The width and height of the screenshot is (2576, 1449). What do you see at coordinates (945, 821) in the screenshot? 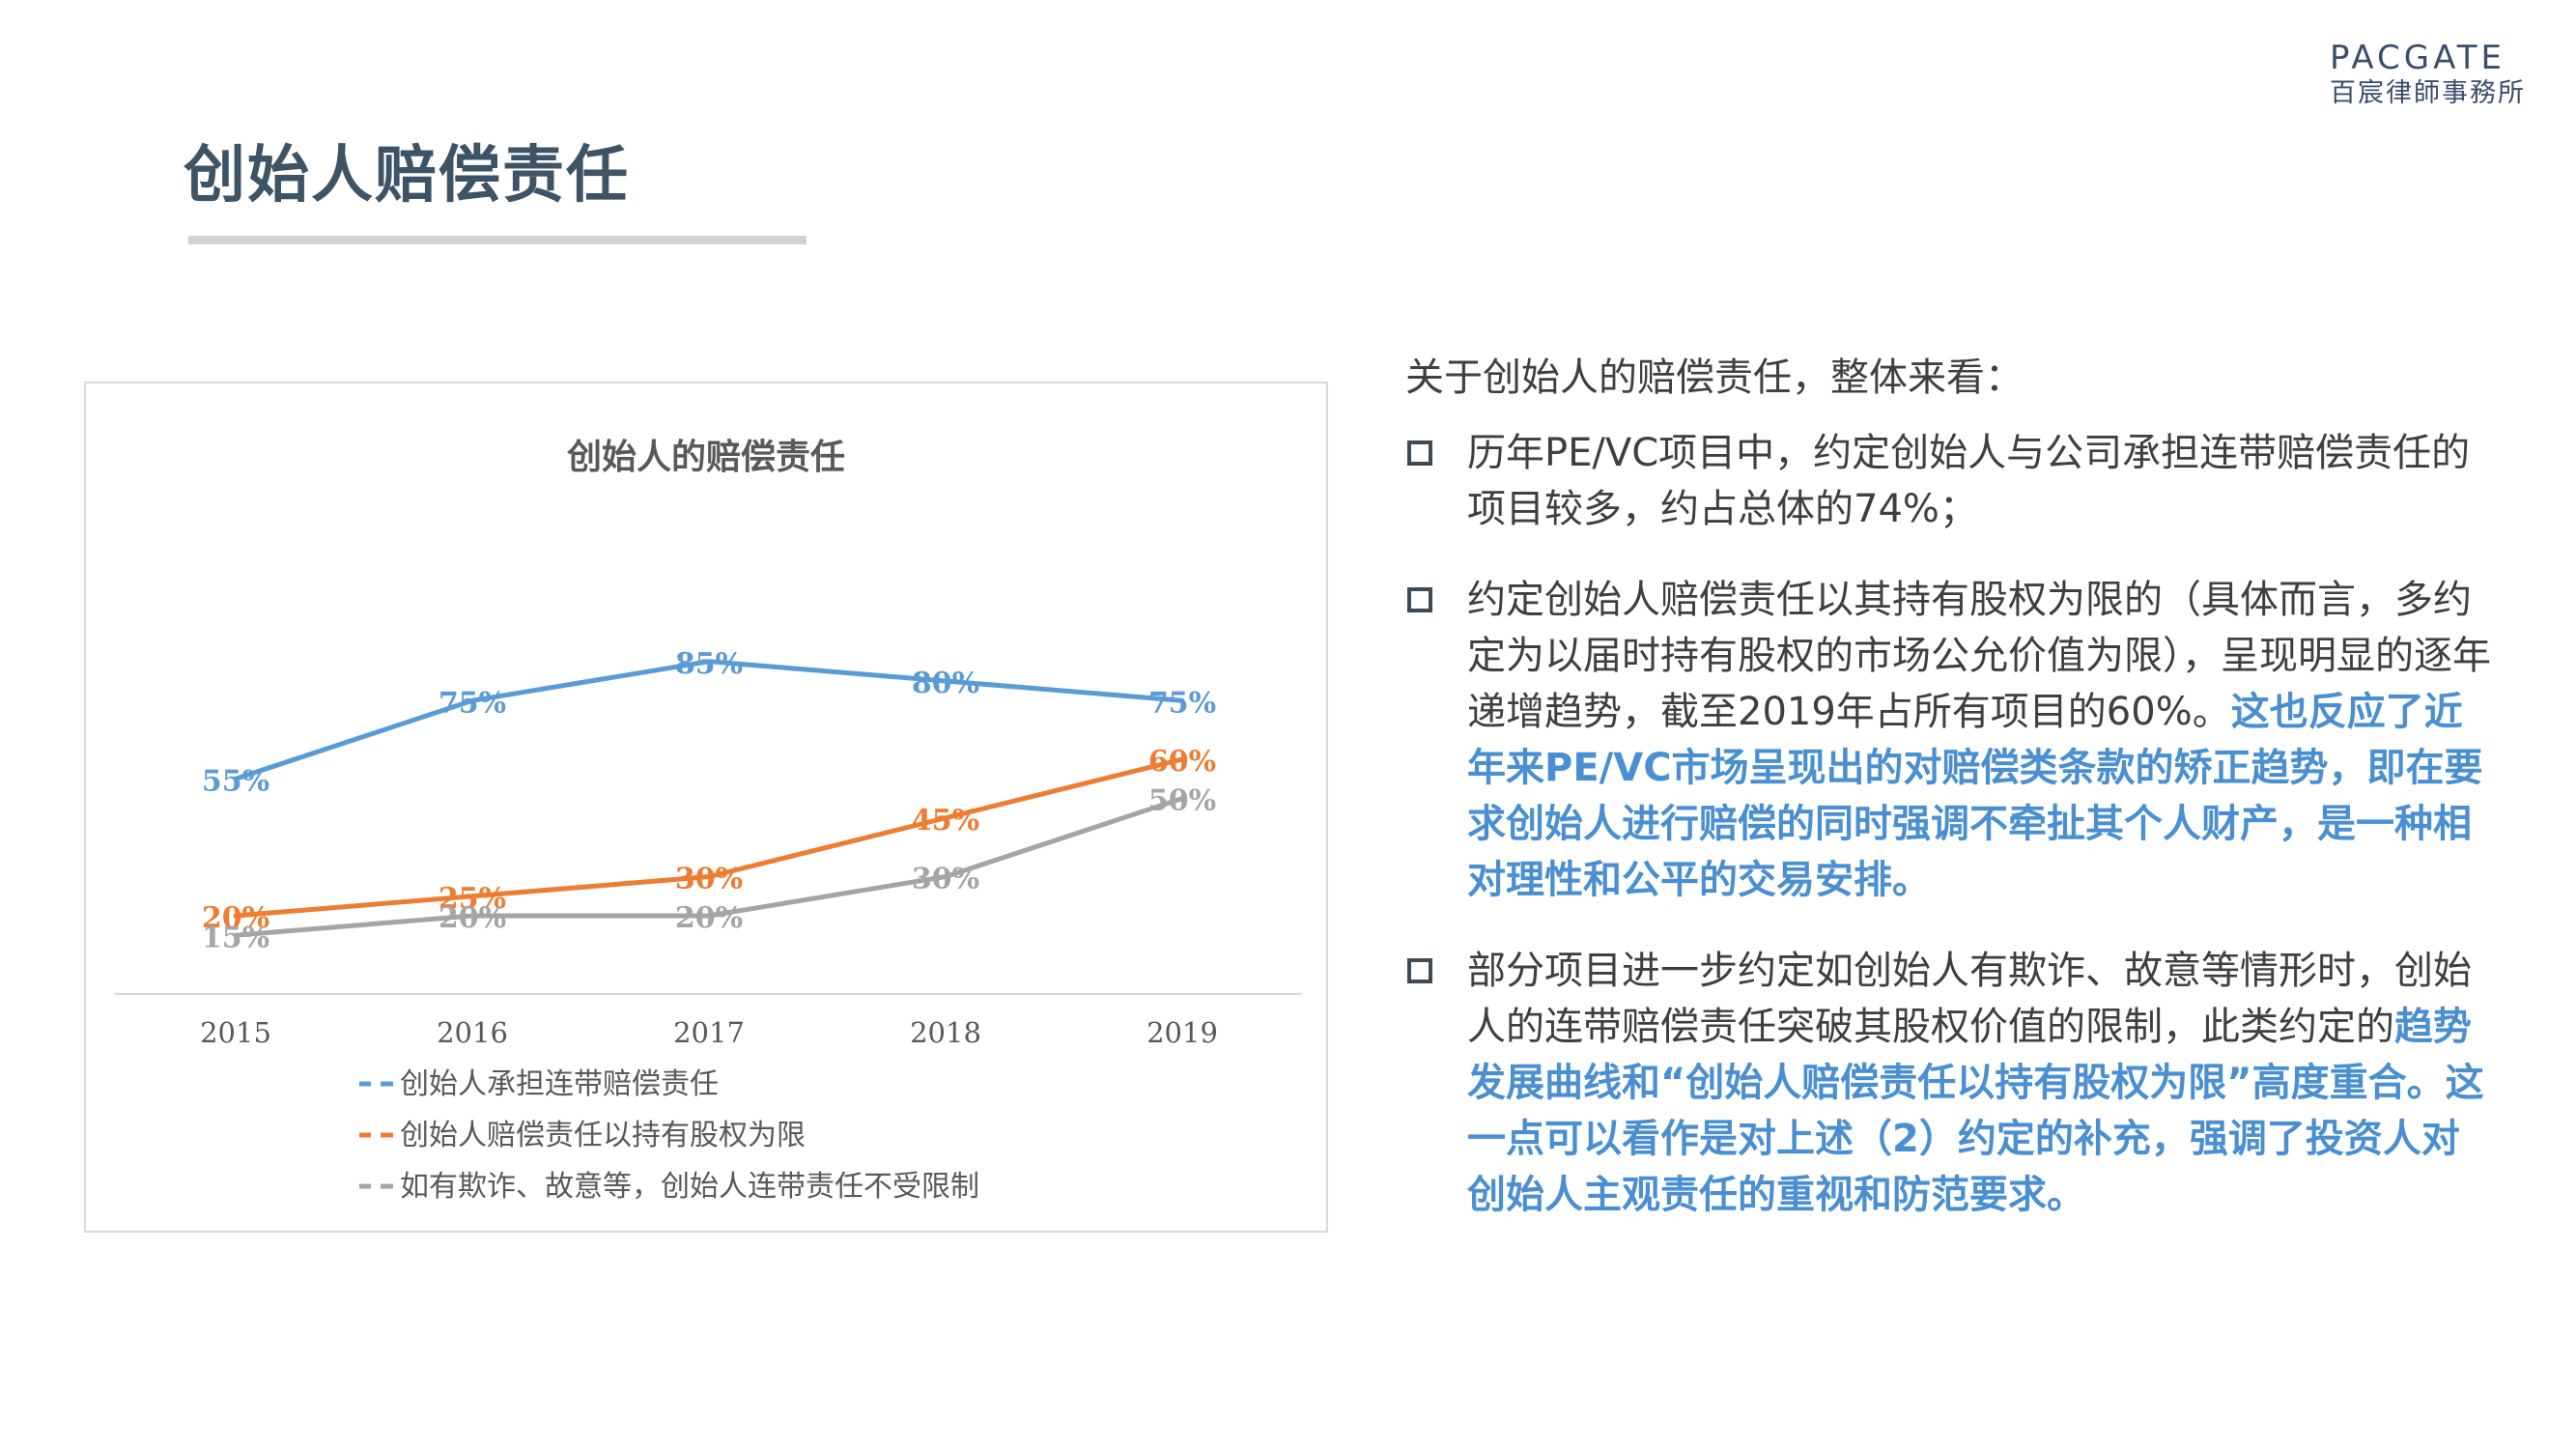
I see `data-label: 45%` at bounding box center [945, 821].